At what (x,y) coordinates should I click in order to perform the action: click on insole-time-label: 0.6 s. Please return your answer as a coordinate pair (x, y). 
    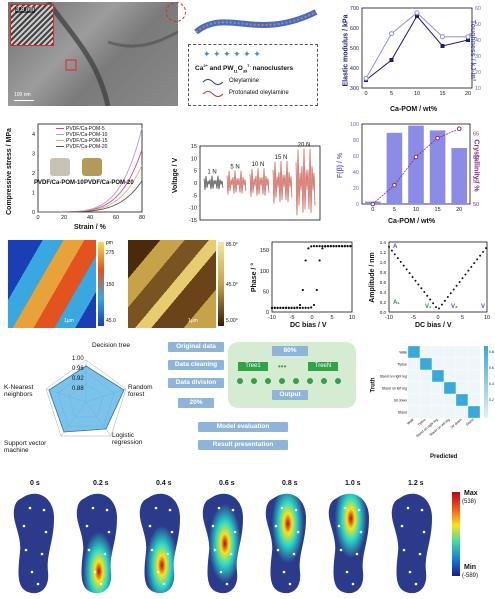
    Looking at the image, I should click on (227, 483).